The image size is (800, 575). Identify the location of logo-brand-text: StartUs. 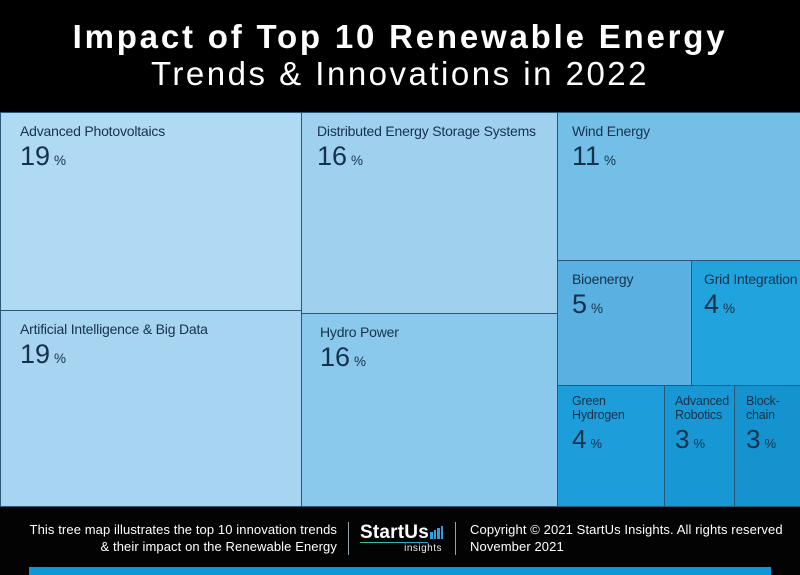
(394, 532).